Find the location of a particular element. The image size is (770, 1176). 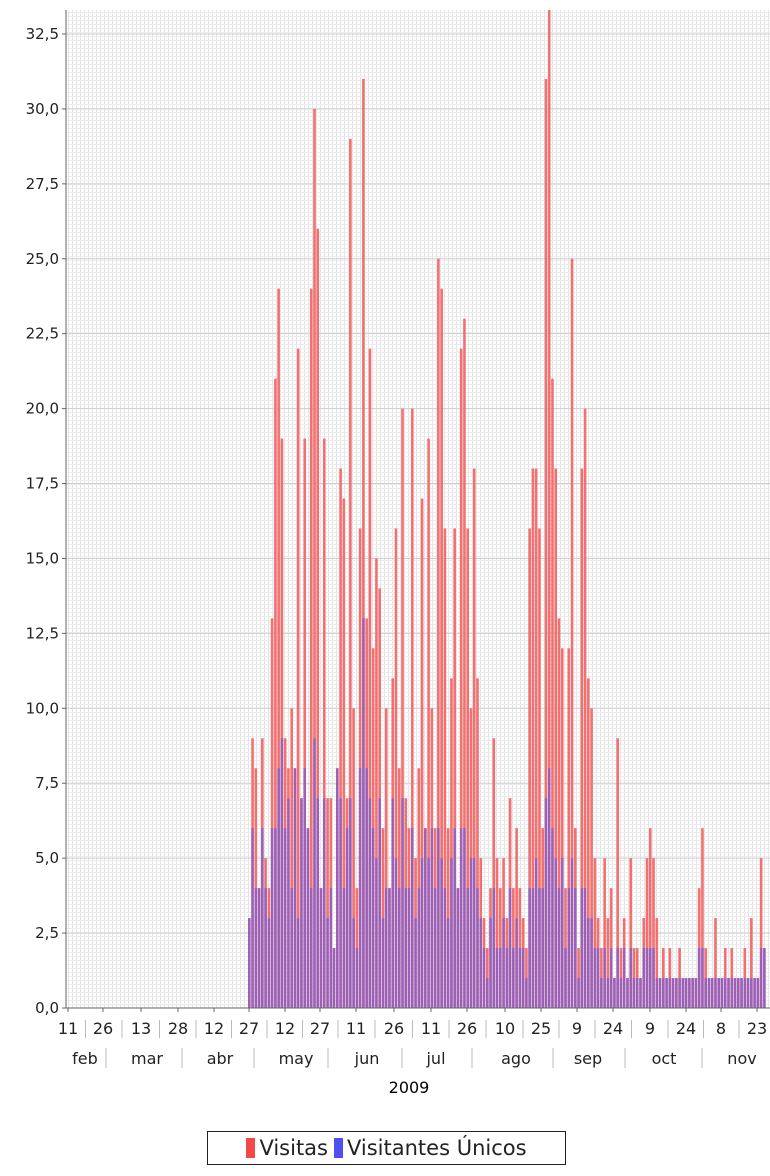

x-tick-label: 12 is located at coordinates (214, 1028).